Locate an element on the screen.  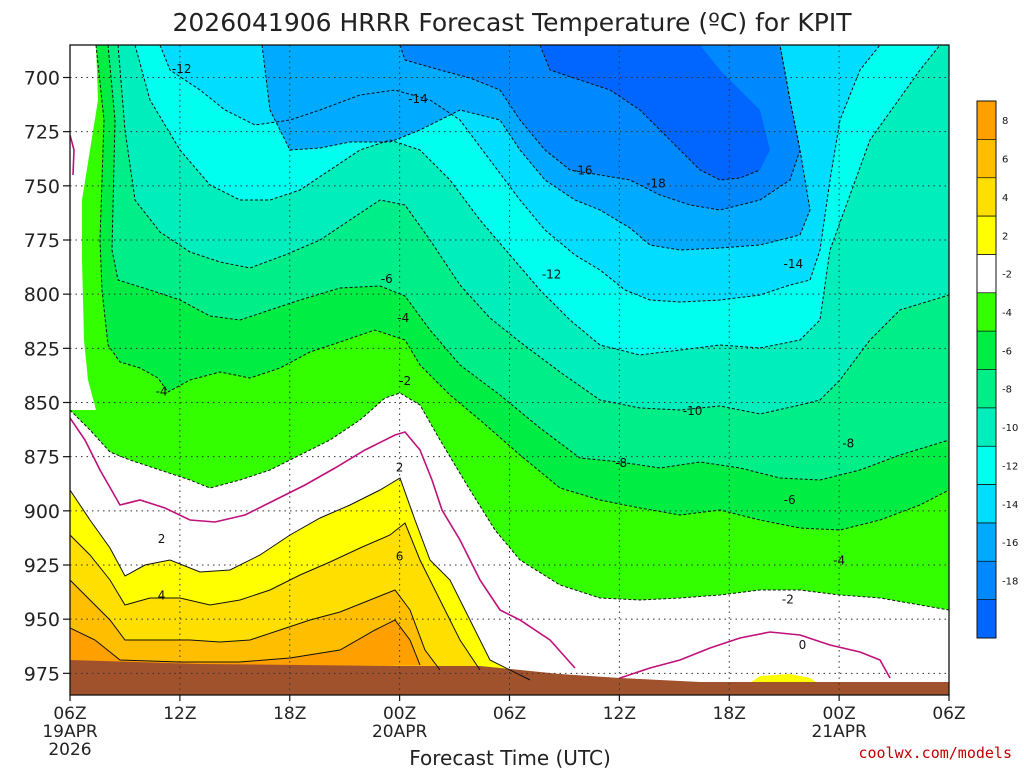
contour-label: 6 is located at coordinates (400, 556).